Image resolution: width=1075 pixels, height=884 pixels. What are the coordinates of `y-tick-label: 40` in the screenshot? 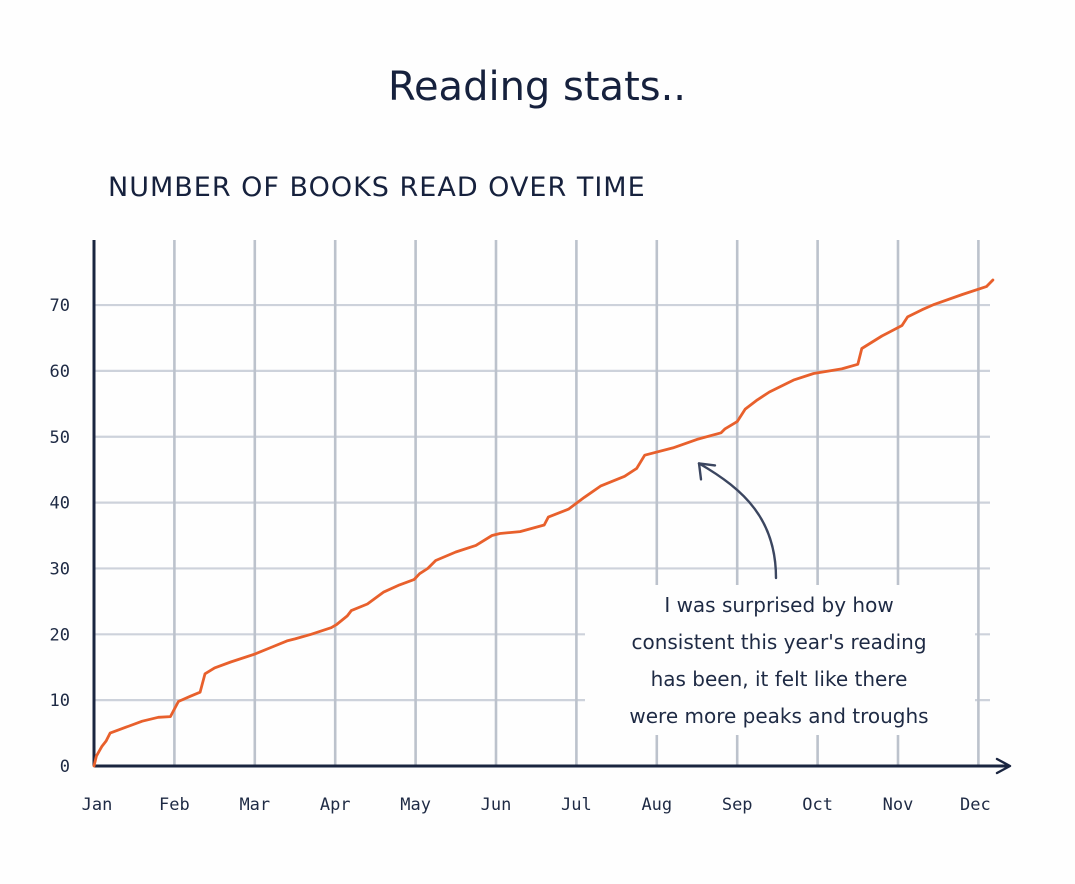 It's located at (60, 504).